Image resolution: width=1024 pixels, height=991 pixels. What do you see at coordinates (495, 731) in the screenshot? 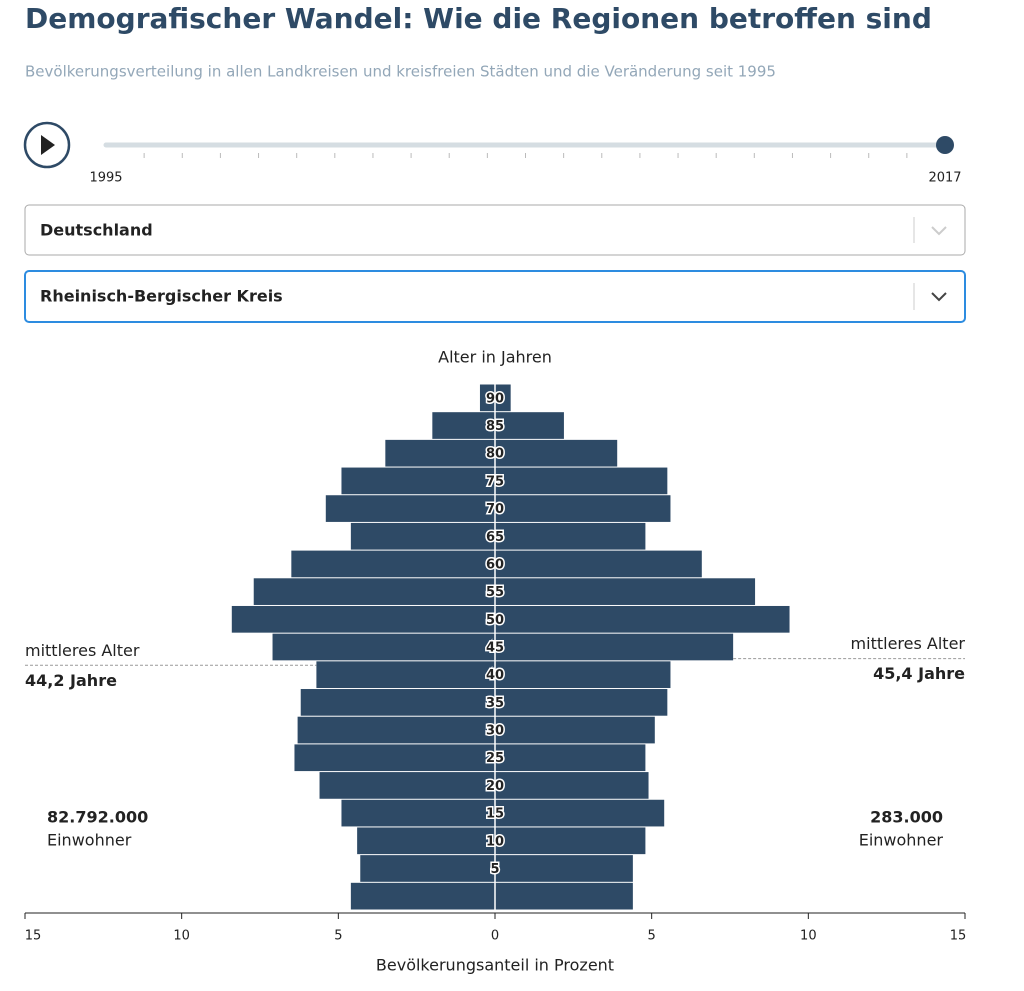
I see `age-label: 30` at bounding box center [495, 731].